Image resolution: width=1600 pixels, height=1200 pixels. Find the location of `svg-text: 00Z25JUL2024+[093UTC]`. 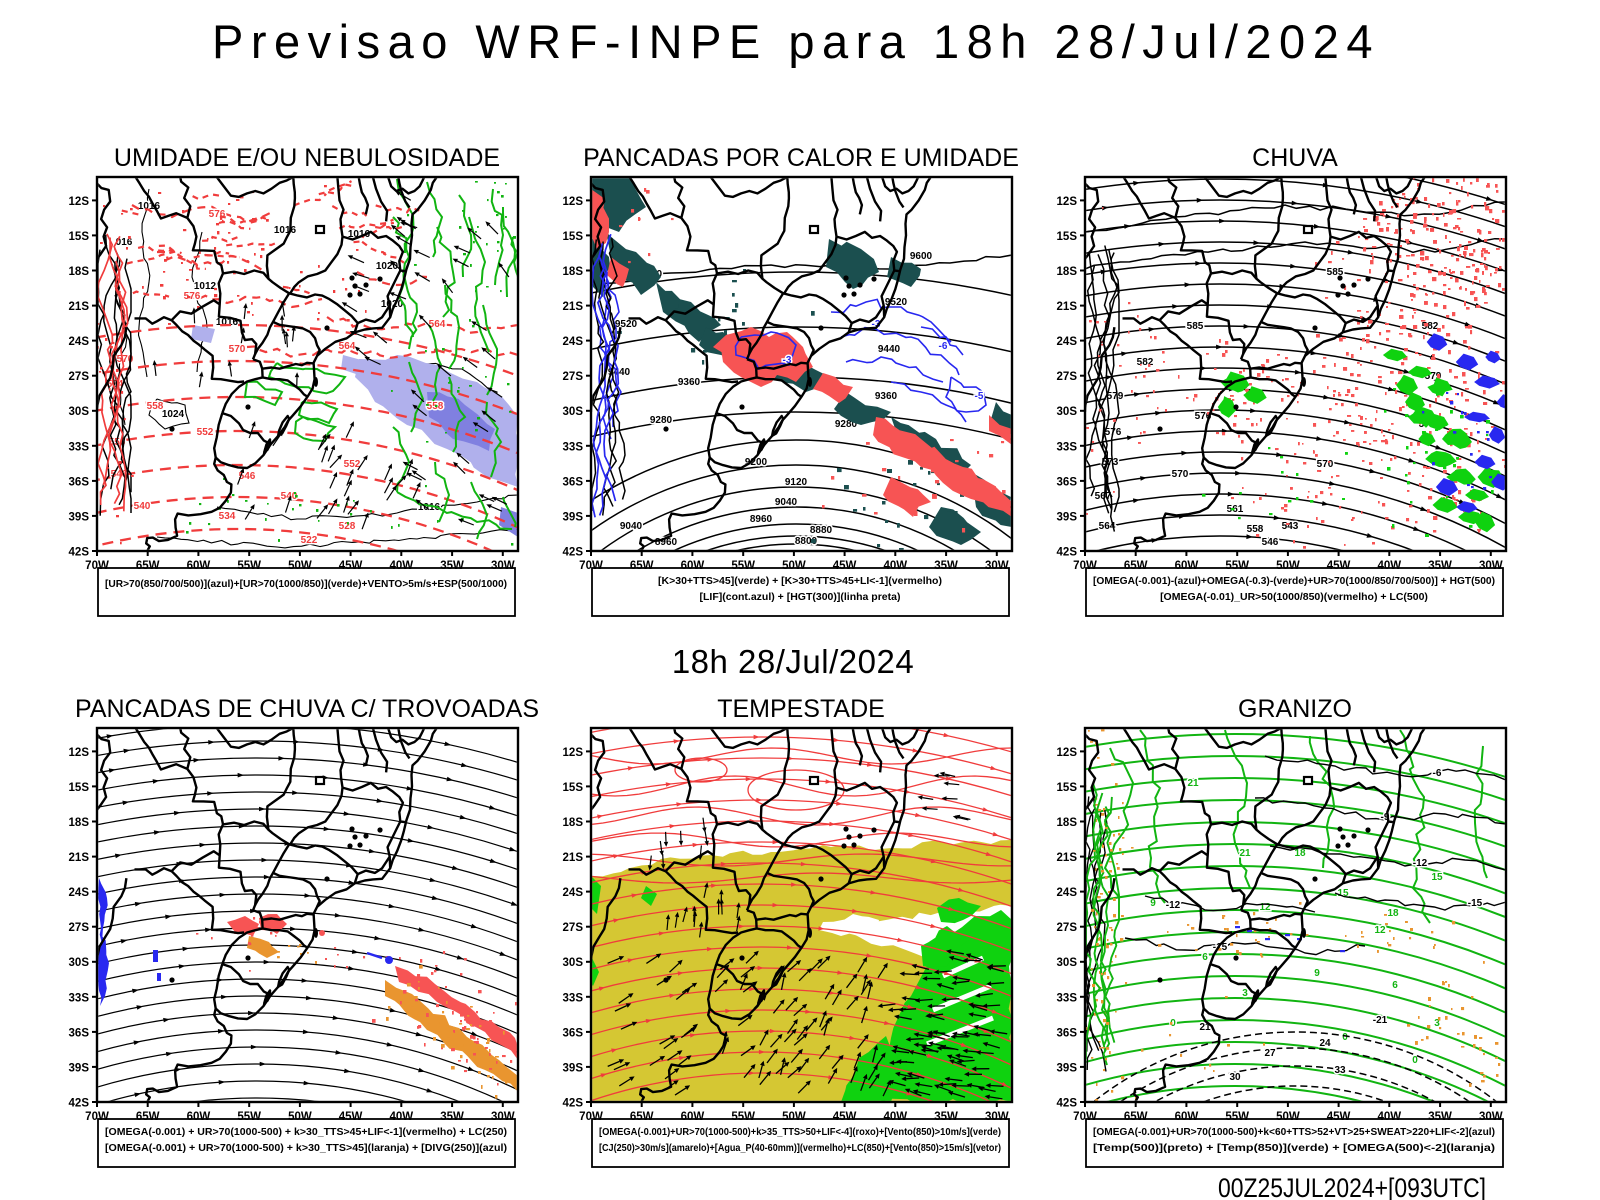

svg-text: 00Z25JUL2024+[093UTC] is located at coordinates (1352, 1186).